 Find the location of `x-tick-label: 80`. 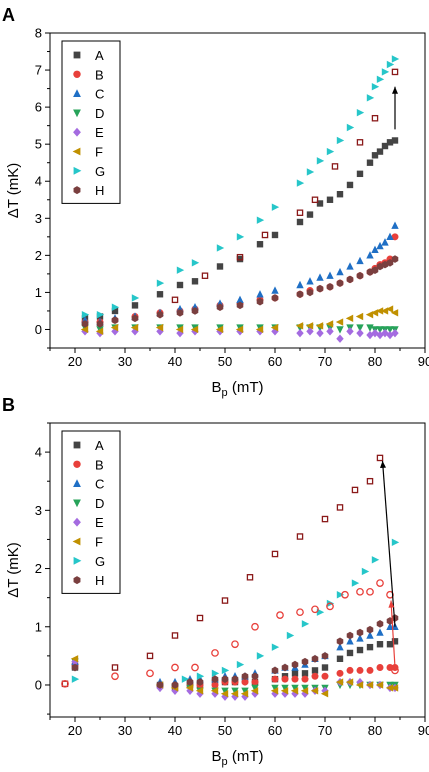

x-tick-label: 80 is located at coordinates (375, 361).